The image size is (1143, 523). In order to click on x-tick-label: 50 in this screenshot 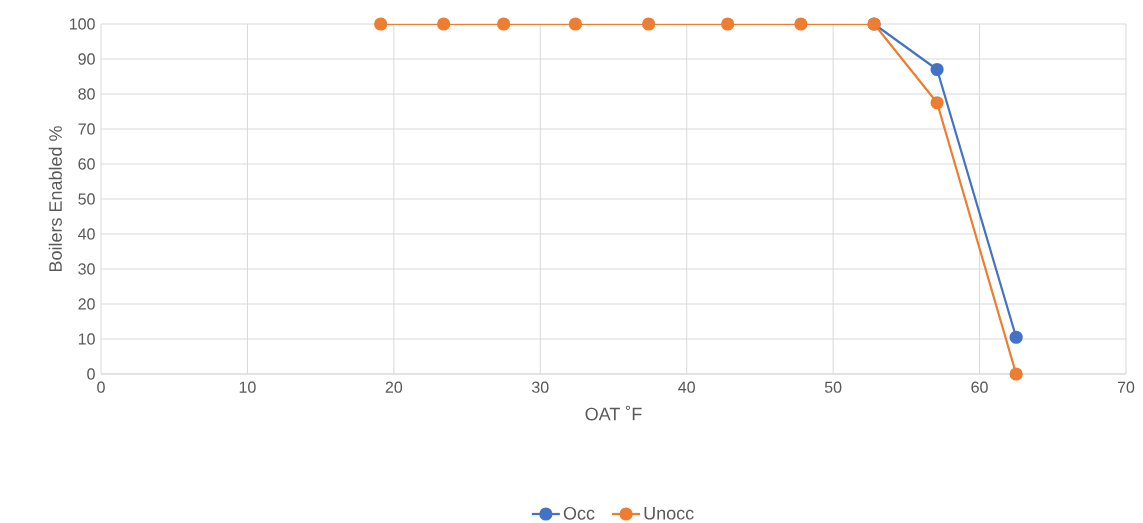, I will do `click(833, 387)`.